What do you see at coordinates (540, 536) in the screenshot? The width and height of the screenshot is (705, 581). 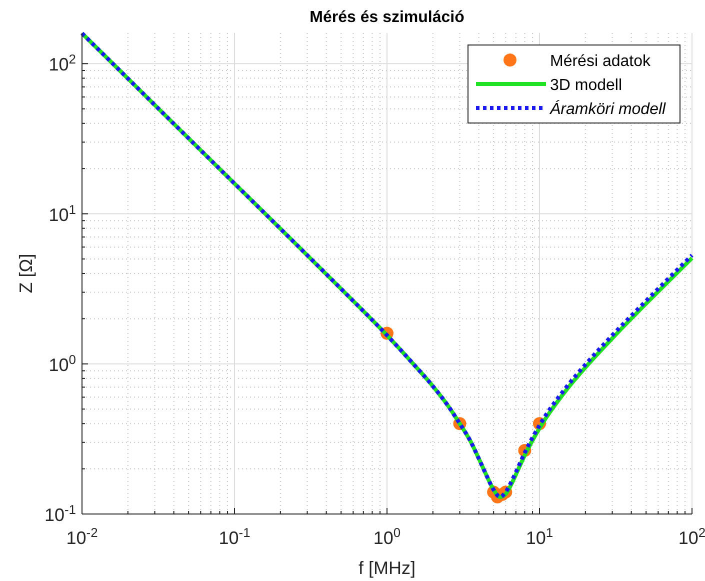 I see `x-tick-label: 10$^{1}$` at bounding box center [540, 536].